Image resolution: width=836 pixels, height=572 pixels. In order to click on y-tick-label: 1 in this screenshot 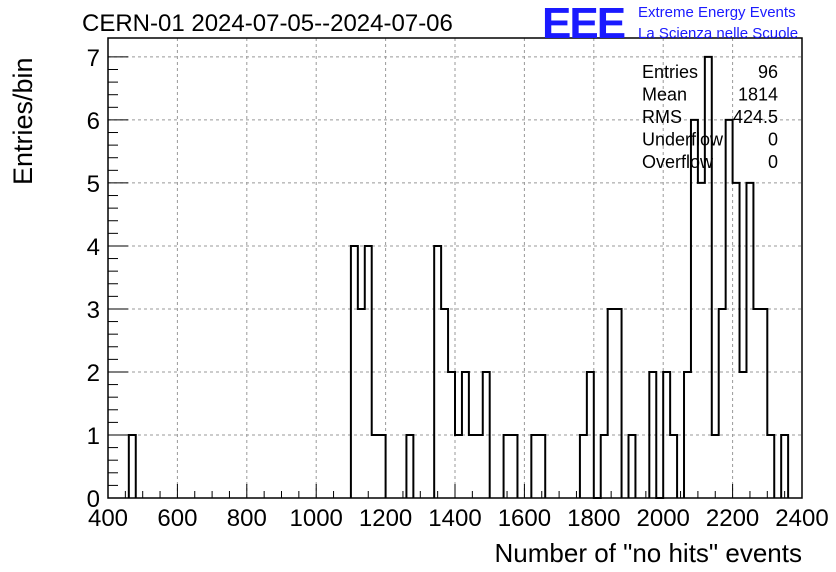, I will do `click(93, 436)`.